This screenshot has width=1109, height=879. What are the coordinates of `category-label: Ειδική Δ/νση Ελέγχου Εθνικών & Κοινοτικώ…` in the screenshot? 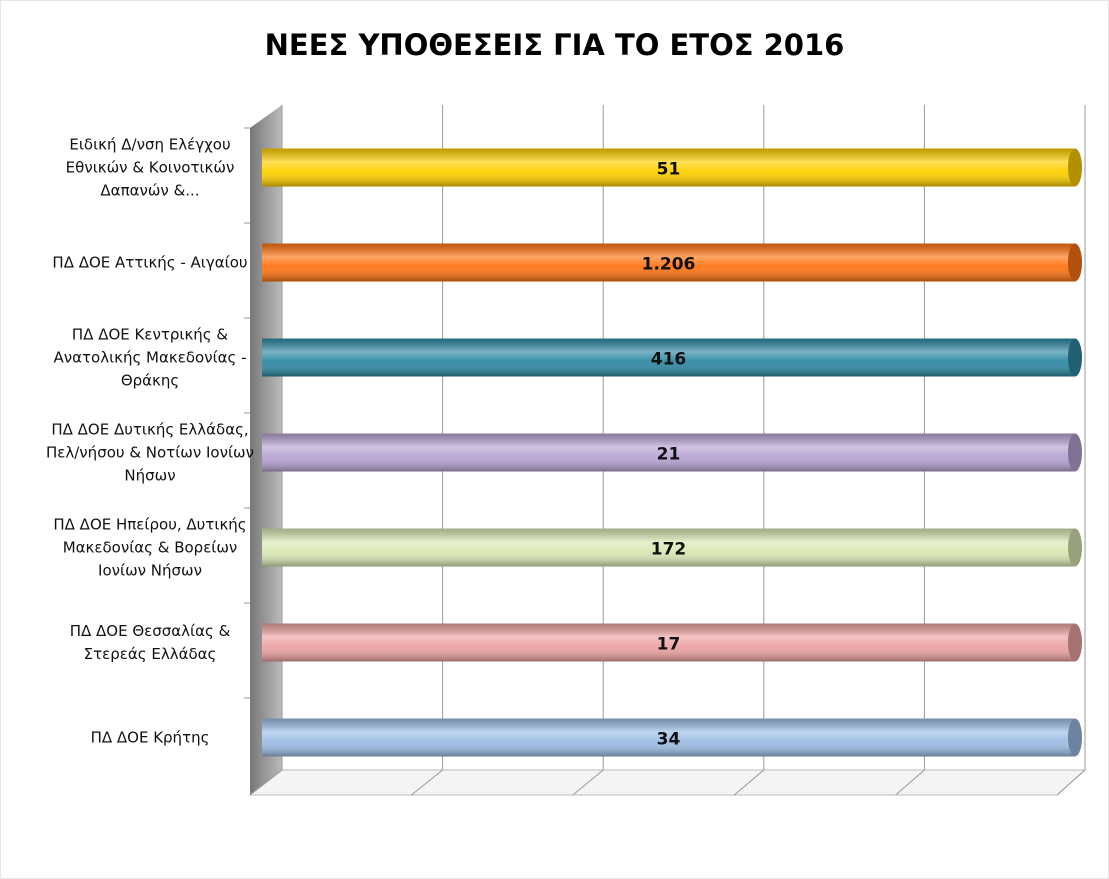 It's located at (150, 167).